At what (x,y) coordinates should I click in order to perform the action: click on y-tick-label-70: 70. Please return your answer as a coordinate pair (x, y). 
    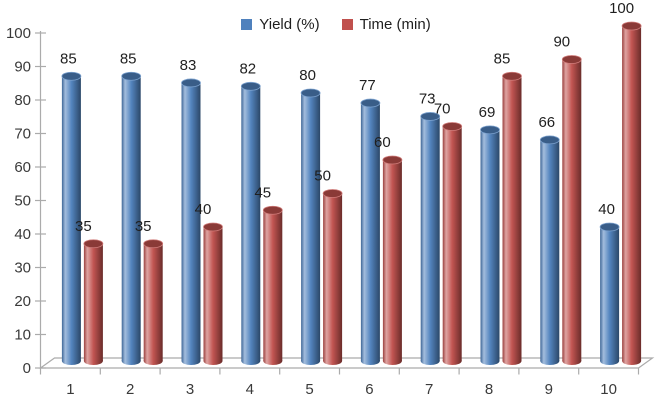
    Looking at the image, I should click on (22, 134).